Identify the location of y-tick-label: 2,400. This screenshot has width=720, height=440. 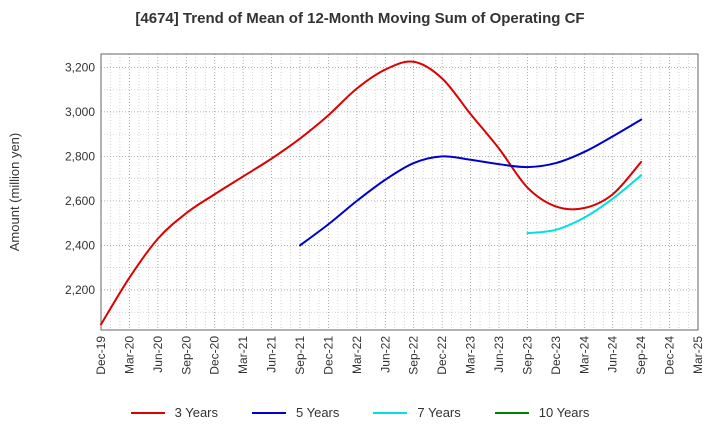
(80, 245).